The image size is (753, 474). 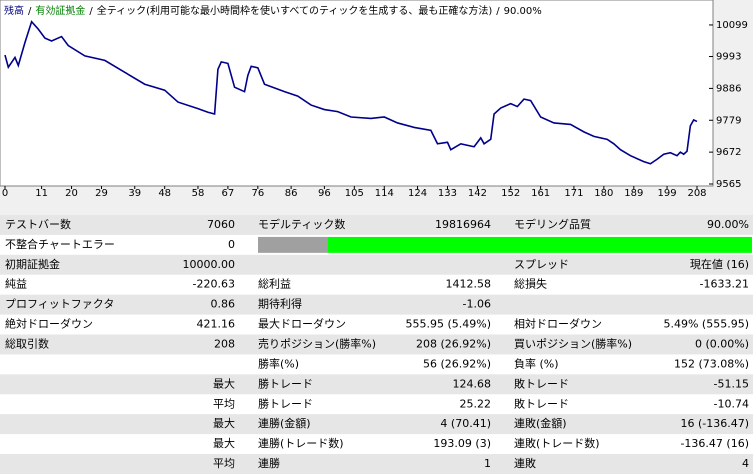 What do you see at coordinates (724, 284) in the screenshot?
I see `cell-value: -1633.21` at bounding box center [724, 284].